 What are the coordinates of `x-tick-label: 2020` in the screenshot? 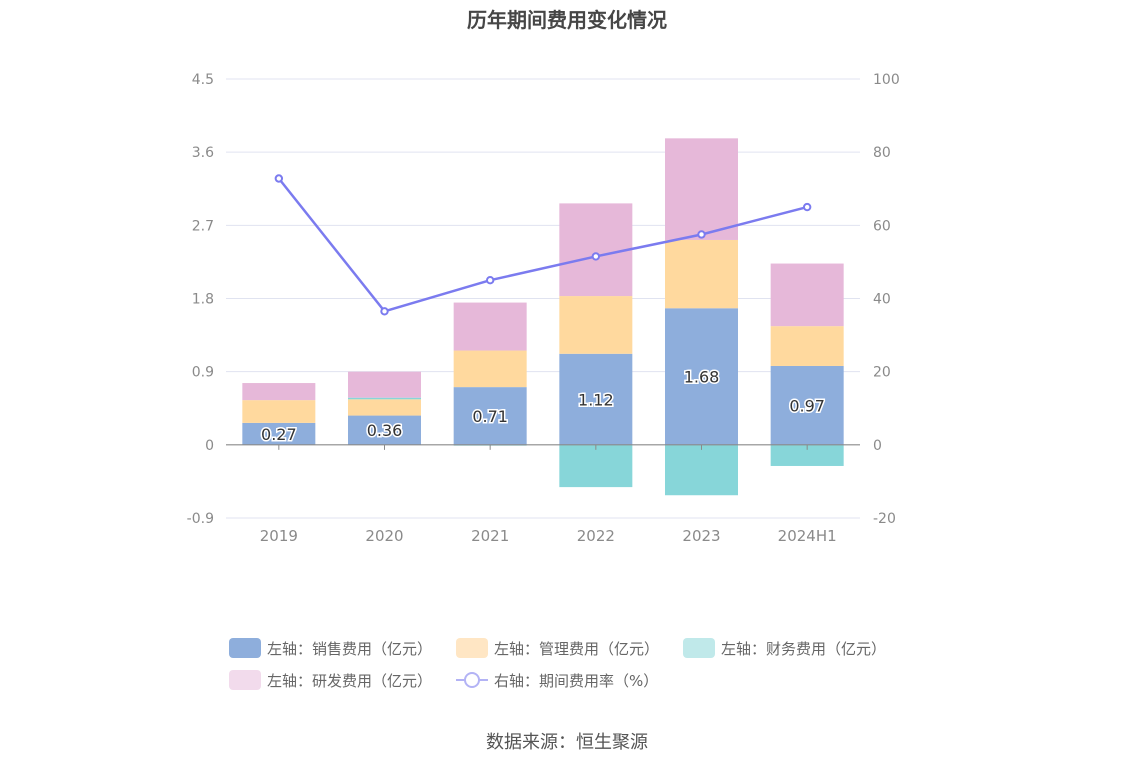 It's located at (384, 536).